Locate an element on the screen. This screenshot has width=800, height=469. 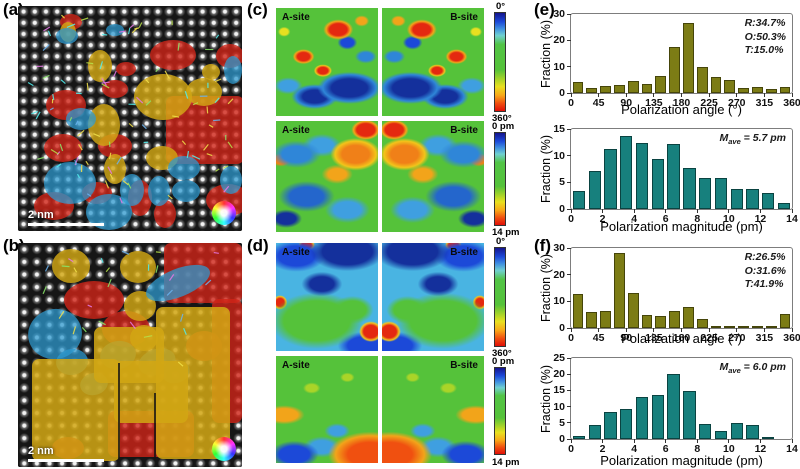
angle-colorbar-c is located at coordinates (500, 62).